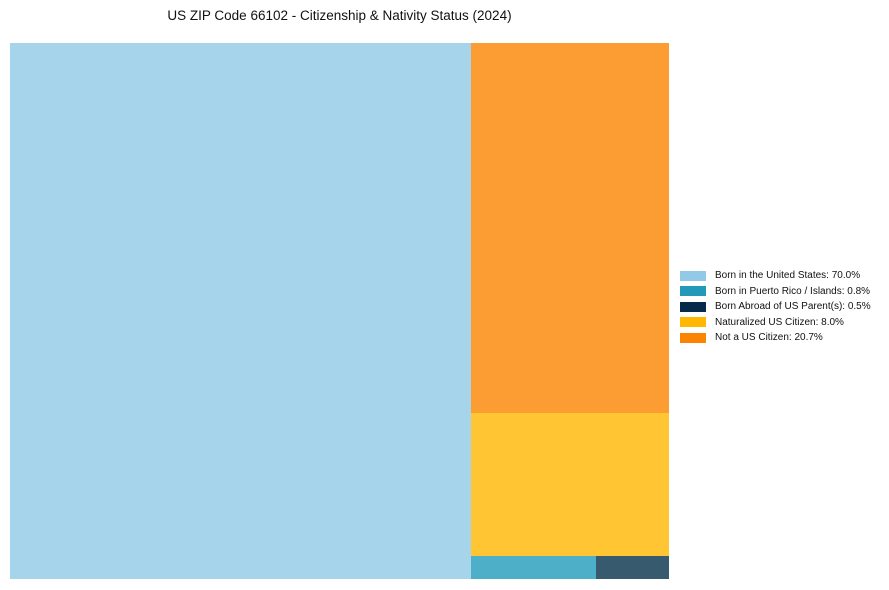 The width and height of the screenshot is (889, 590). Describe the element at coordinates (632, 567) in the screenshot. I see `treemap-tile-born-abroad-of-us-parent-s` at that location.